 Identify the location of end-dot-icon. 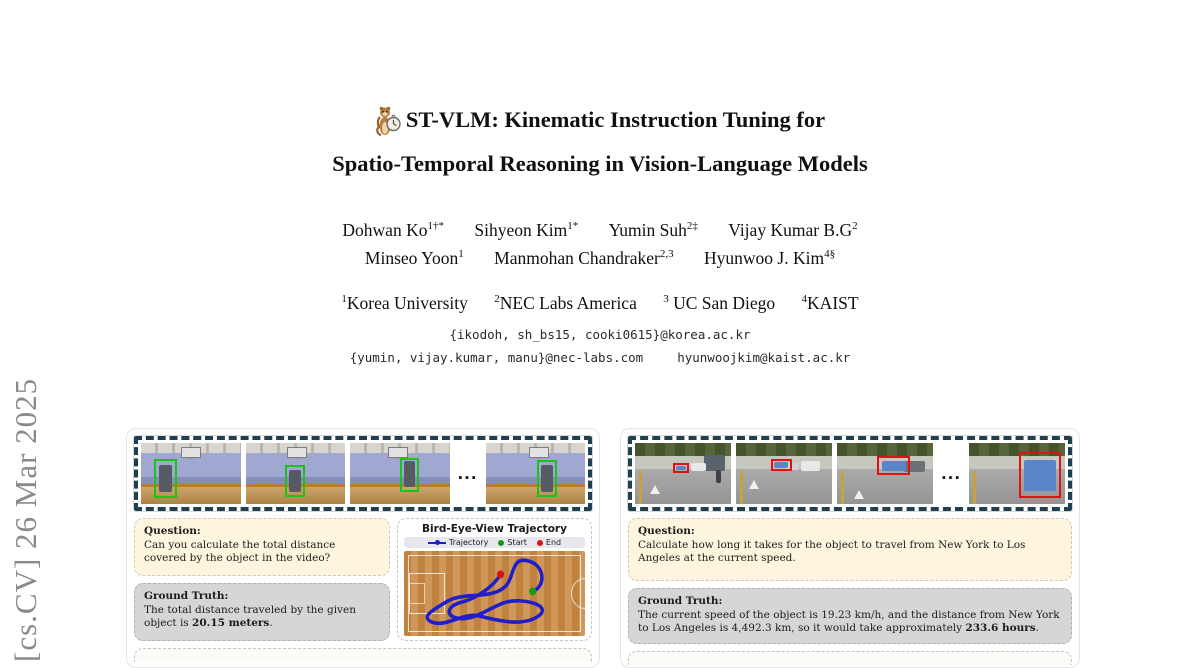
(539, 542).